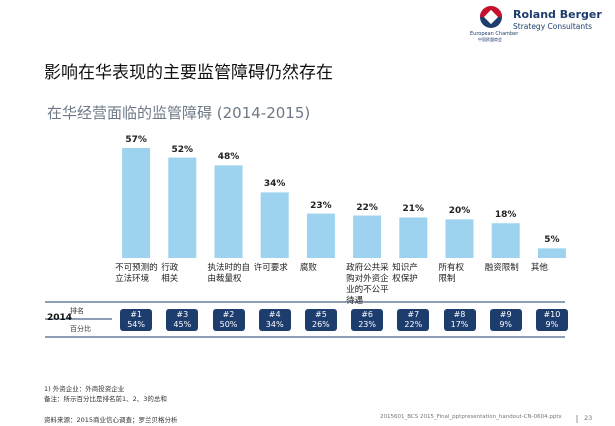  I want to click on value-label: 5%, so click(552, 240).